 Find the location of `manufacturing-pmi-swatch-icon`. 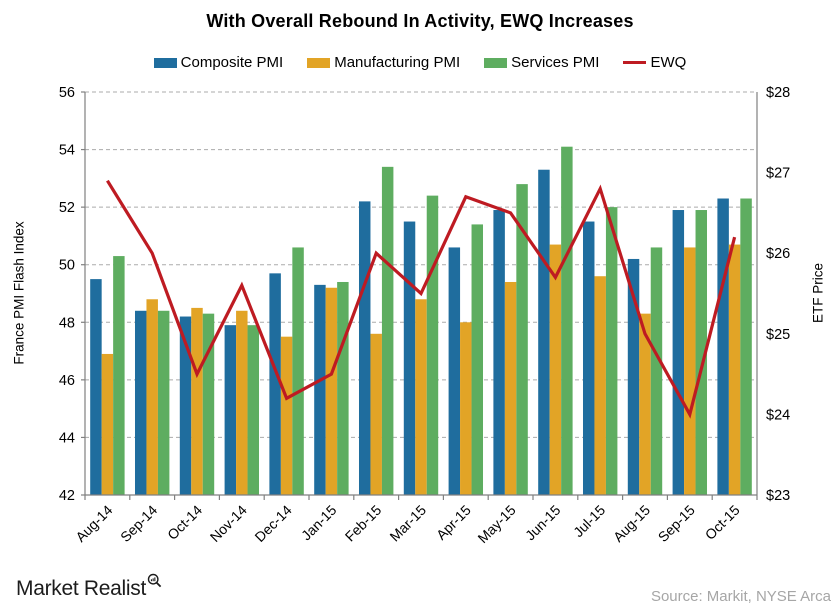

manufacturing-pmi-swatch-icon is located at coordinates (319, 62).